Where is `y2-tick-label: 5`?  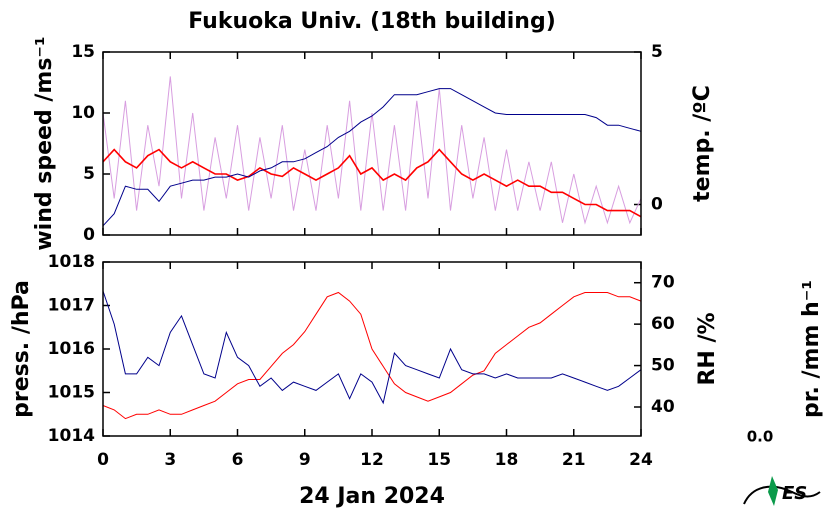
y2-tick-label: 5 is located at coordinates (657, 52).